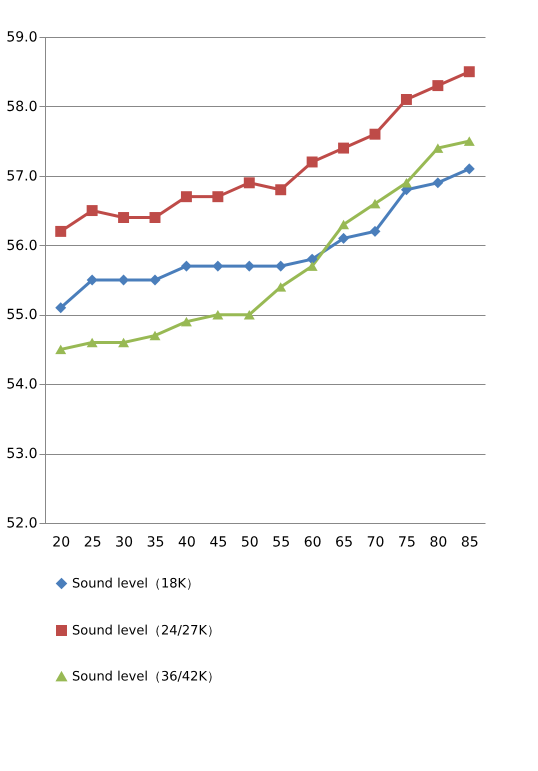 This screenshot has width=538, height=771. What do you see at coordinates (124, 542) in the screenshot?
I see `x-tick-label: 30` at bounding box center [124, 542].